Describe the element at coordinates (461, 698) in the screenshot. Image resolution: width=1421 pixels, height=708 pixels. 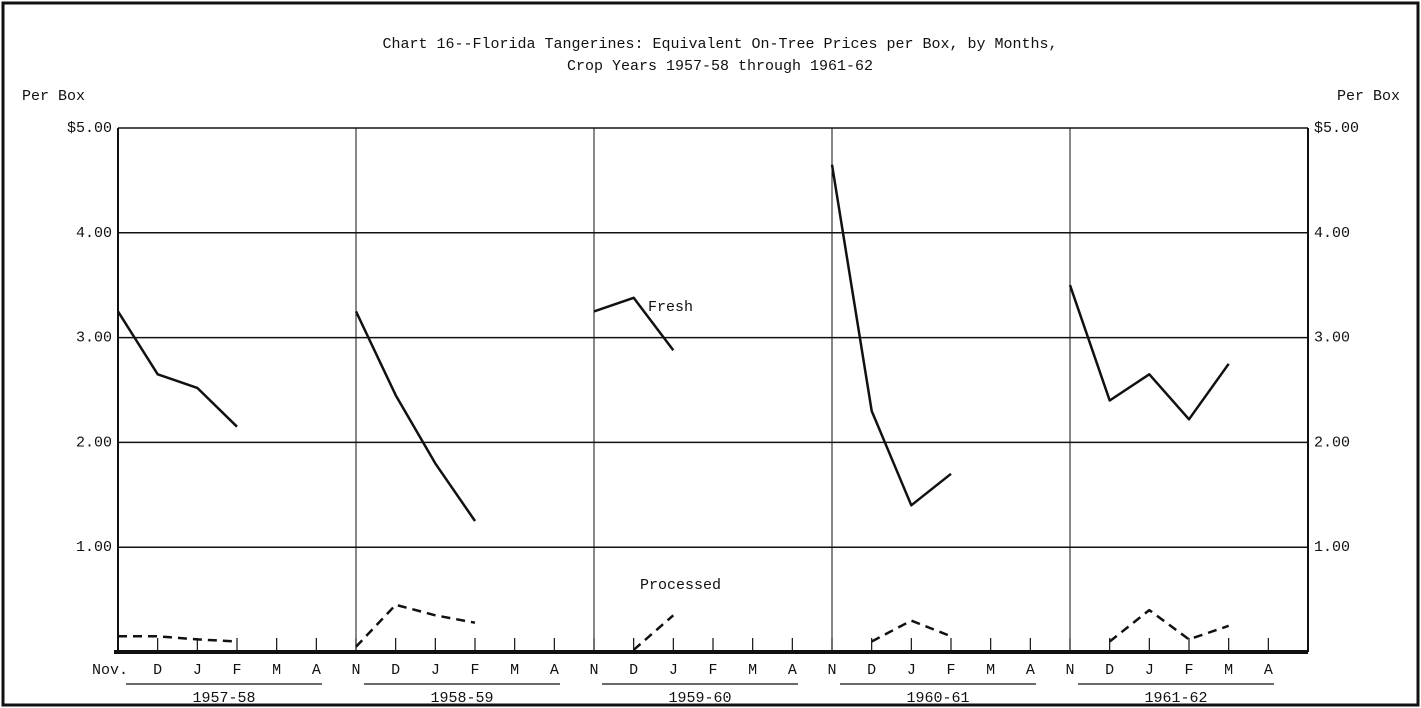
I see `year-label: 1958-59` at that location.